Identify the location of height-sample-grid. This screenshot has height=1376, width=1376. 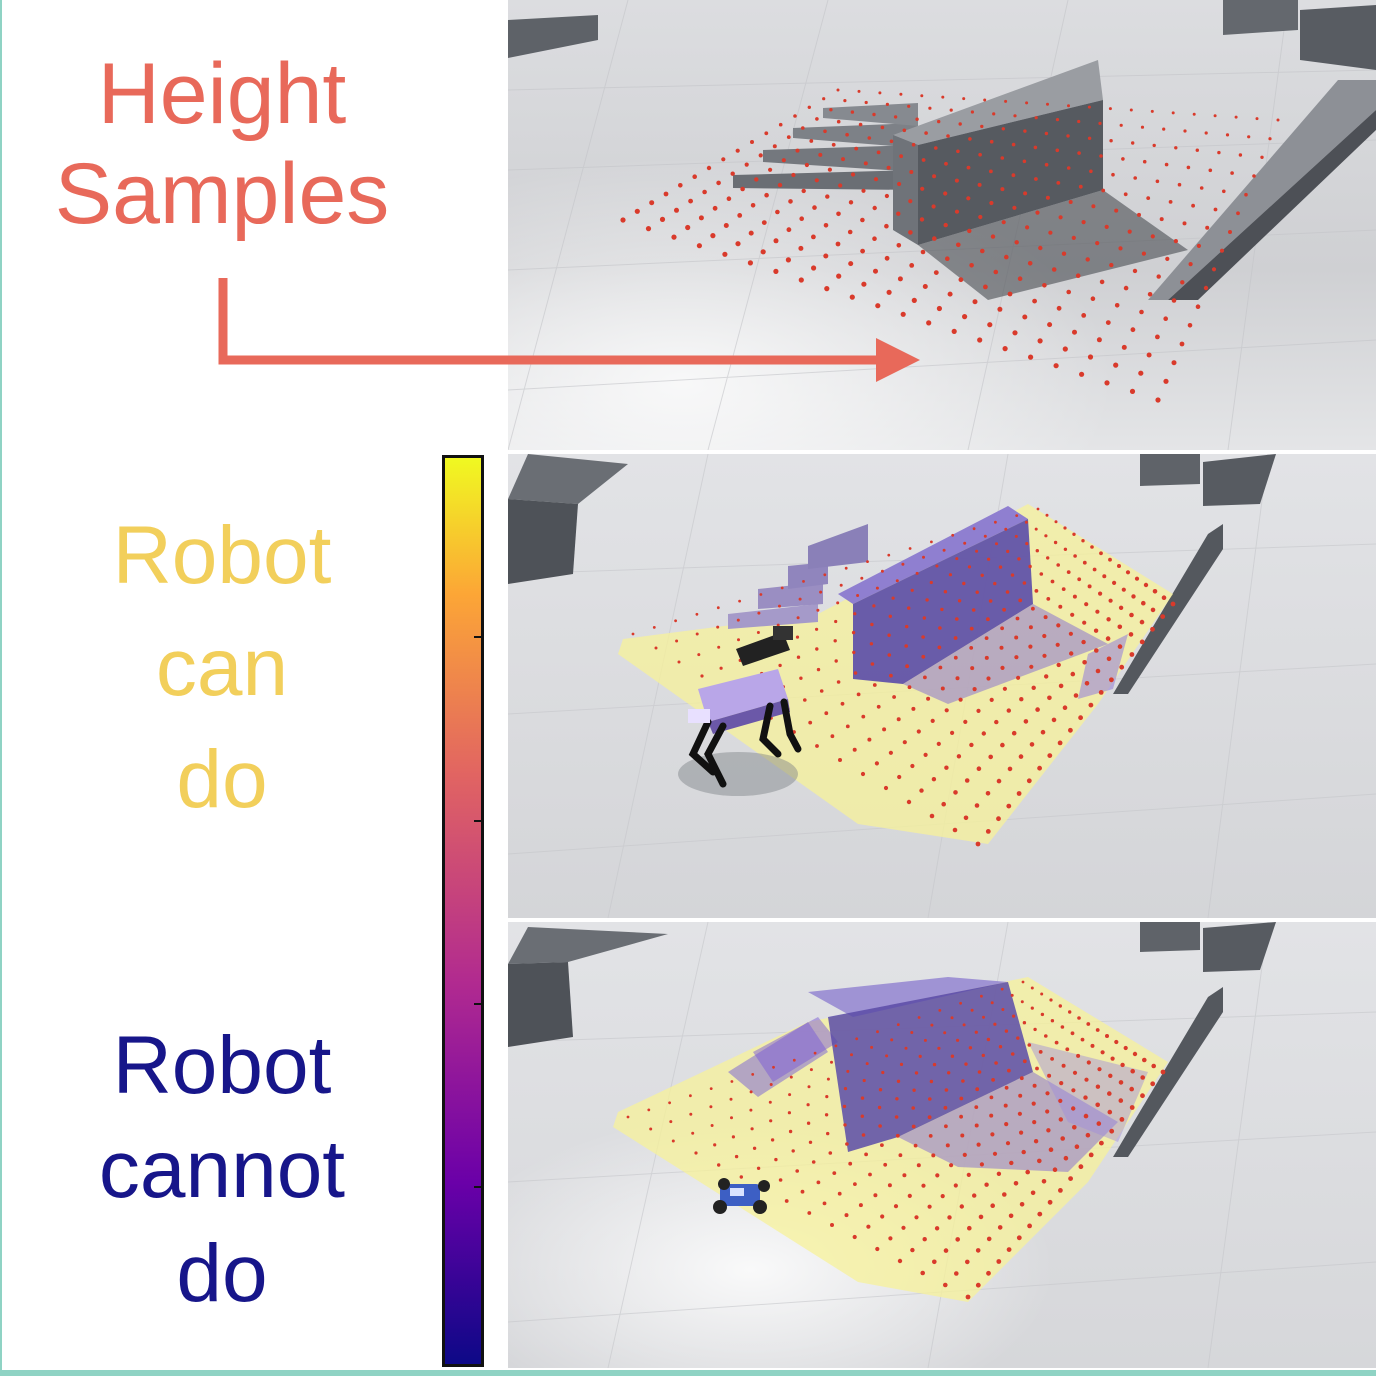
(950, 245).